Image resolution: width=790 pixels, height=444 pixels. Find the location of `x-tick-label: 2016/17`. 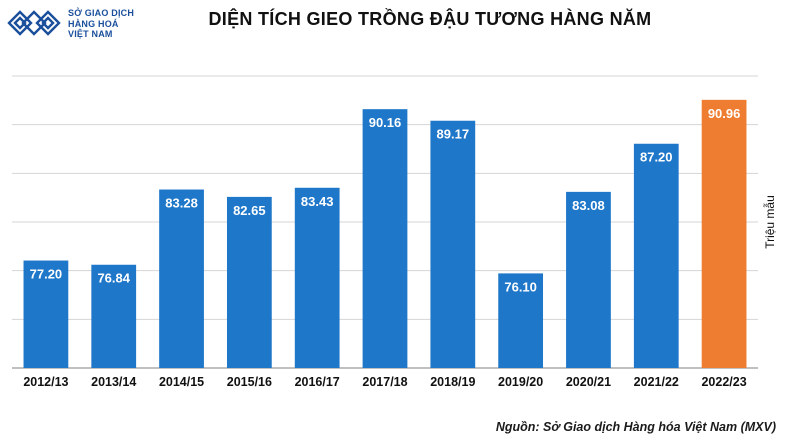

x-tick-label: 2016/17 is located at coordinates (317, 382).